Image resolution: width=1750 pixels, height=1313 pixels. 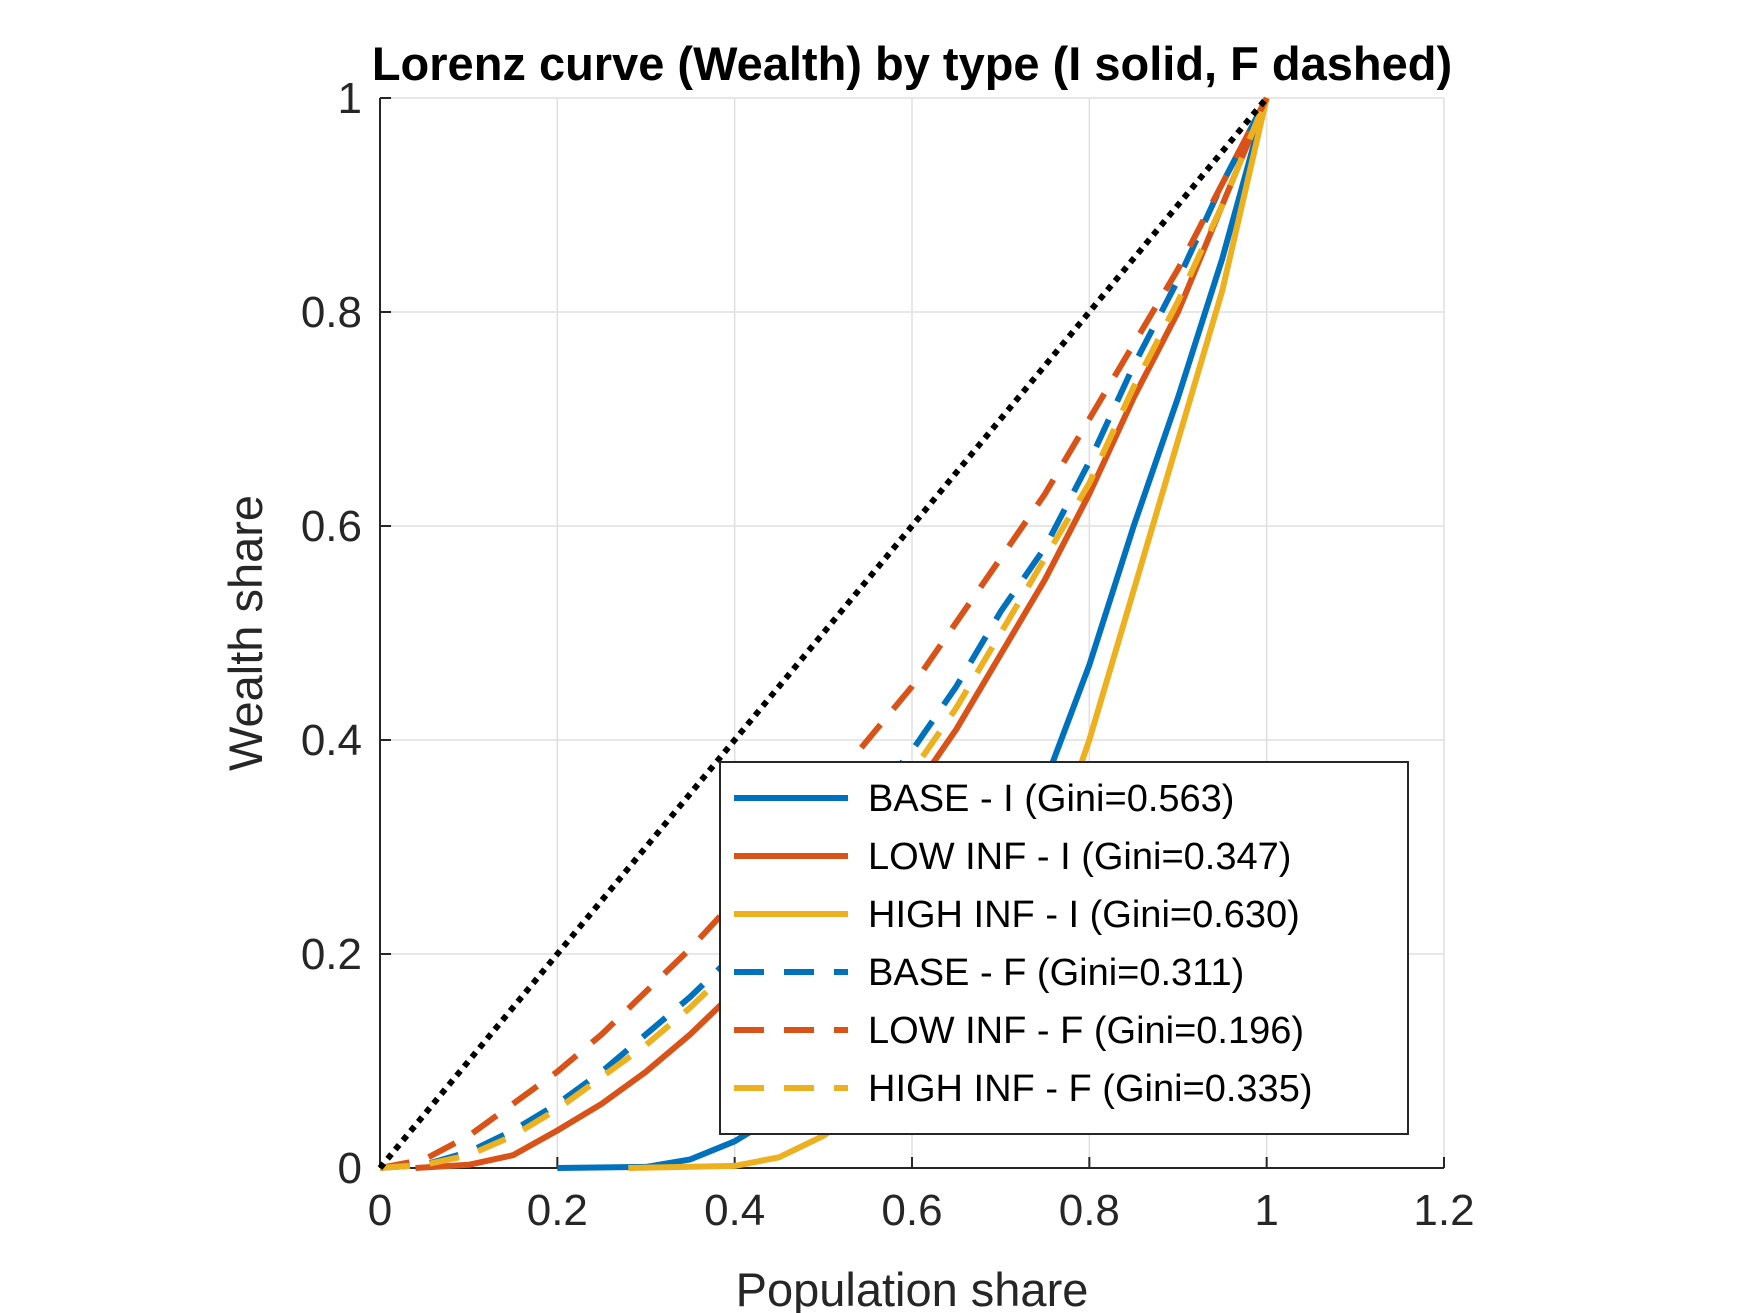 What do you see at coordinates (911, 1210) in the screenshot?
I see `x-tick-label: 0.6` at bounding box center [911, 1210].